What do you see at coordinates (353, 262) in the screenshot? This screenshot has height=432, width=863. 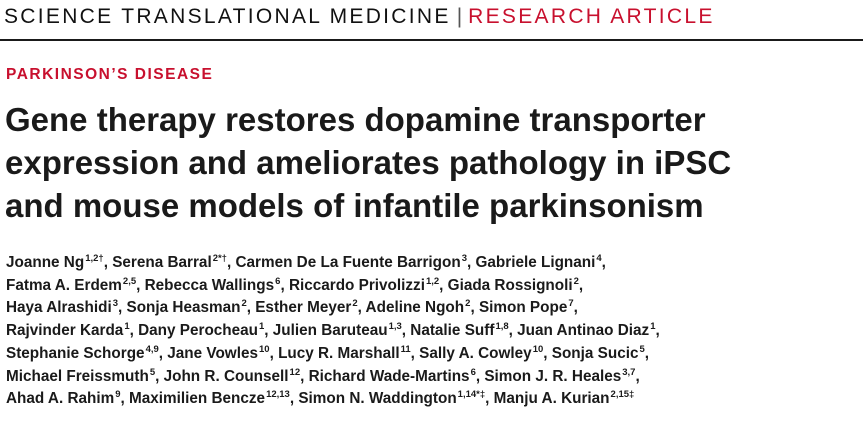 I see `author: Carmen De La Fuente Barrigon3,` at bounding box center [353, 262].